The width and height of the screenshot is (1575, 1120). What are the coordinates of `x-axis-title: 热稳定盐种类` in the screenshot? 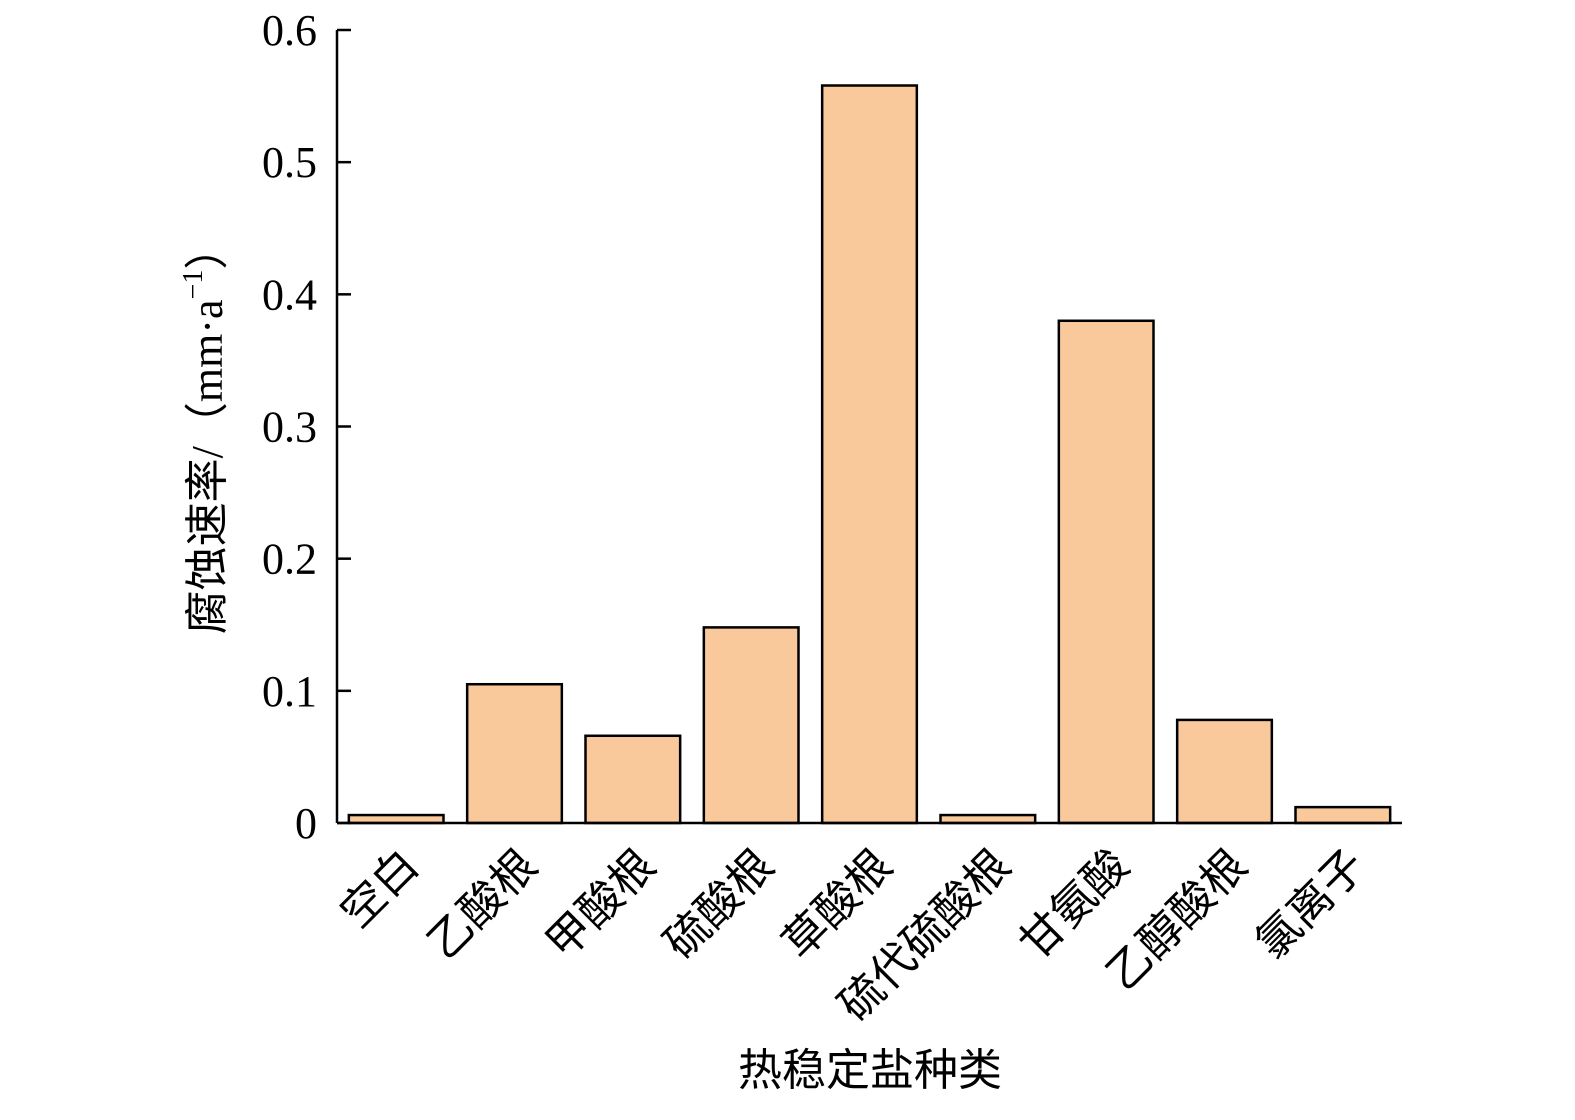 It's located at (870, 1070).